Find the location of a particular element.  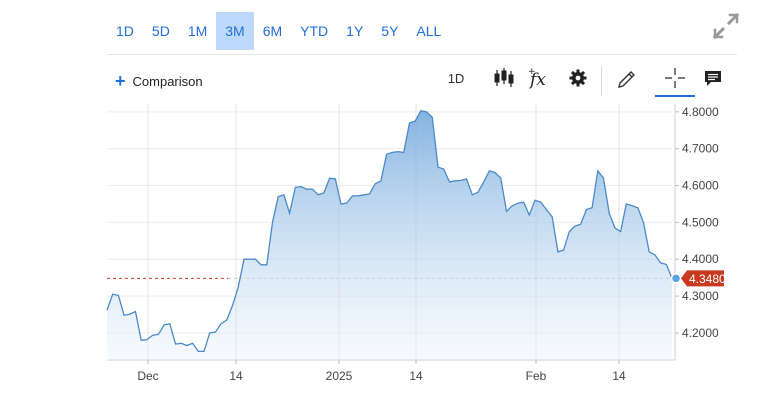

y-tick-label: 4.5000 is located at coordinates (700, 222).